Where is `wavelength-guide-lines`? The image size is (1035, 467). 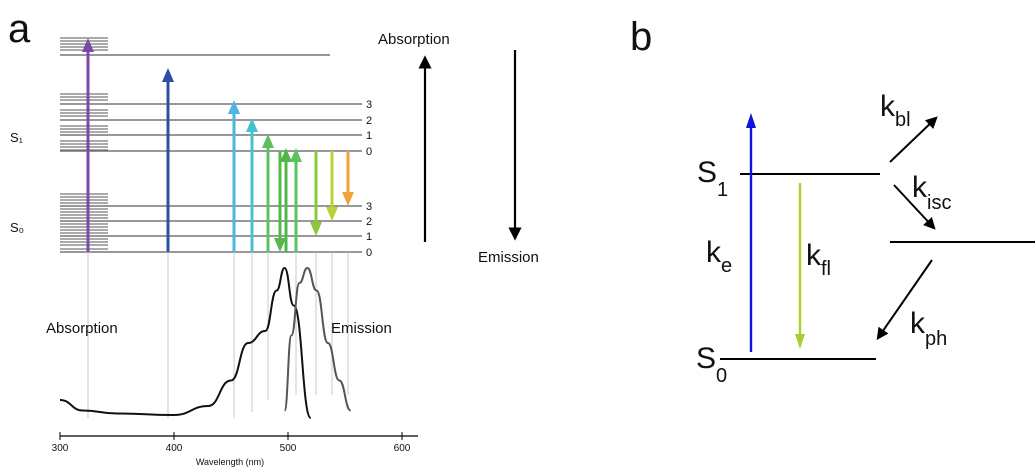
wavelength-guide-lines is located at coordinates (218, 335).